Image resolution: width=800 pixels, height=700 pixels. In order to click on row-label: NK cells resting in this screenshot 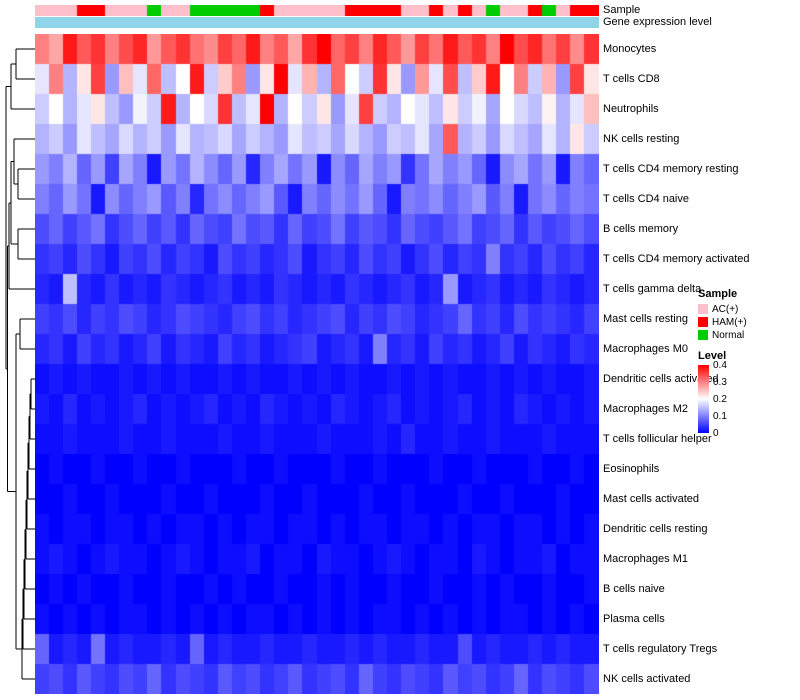, I will do `click(641, 139)`.